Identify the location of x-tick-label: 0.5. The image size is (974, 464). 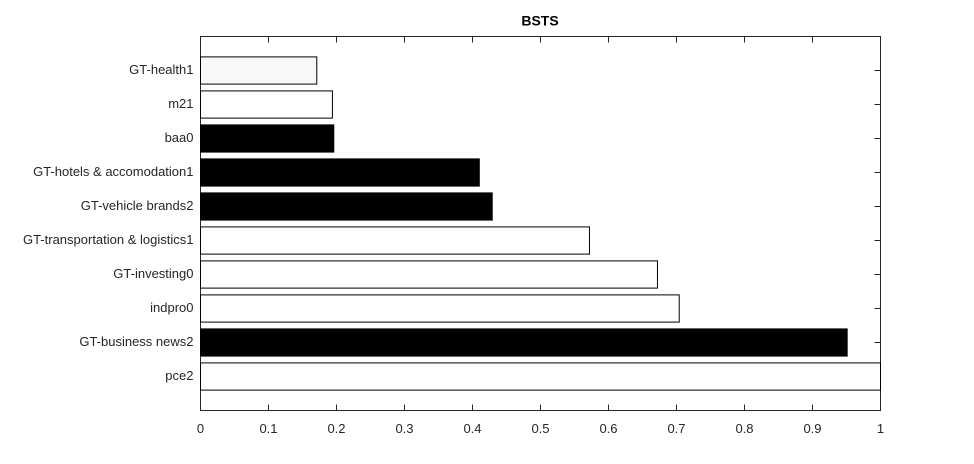
(540, 428).